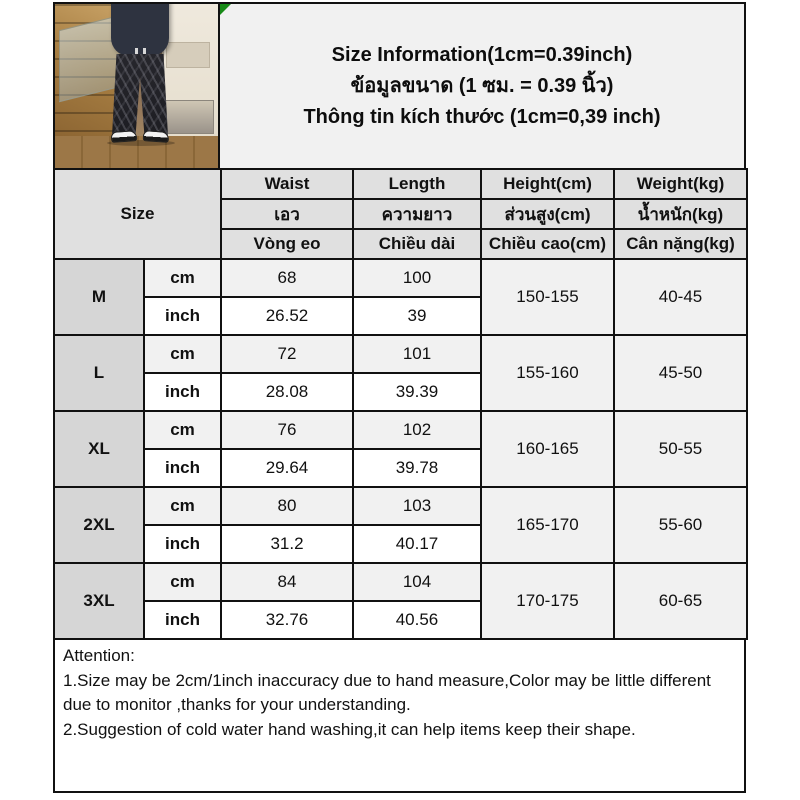  What do you see at coordinates (287, 468) in the screenshot?
I see `waist-inch: 29.64` at bounding box center [287, 468].